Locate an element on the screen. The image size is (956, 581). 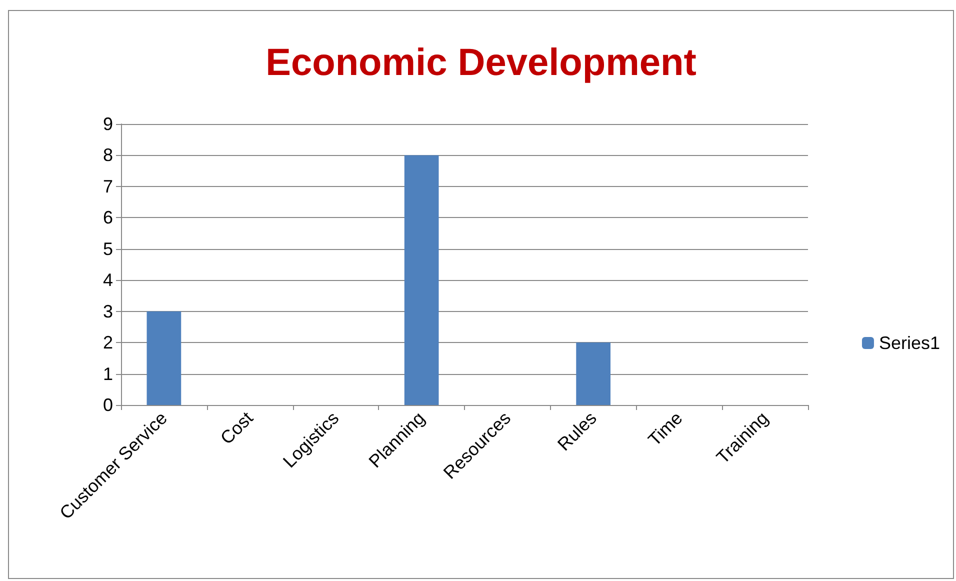
y-tick-label: 2 is located at coordinates (107, 342).